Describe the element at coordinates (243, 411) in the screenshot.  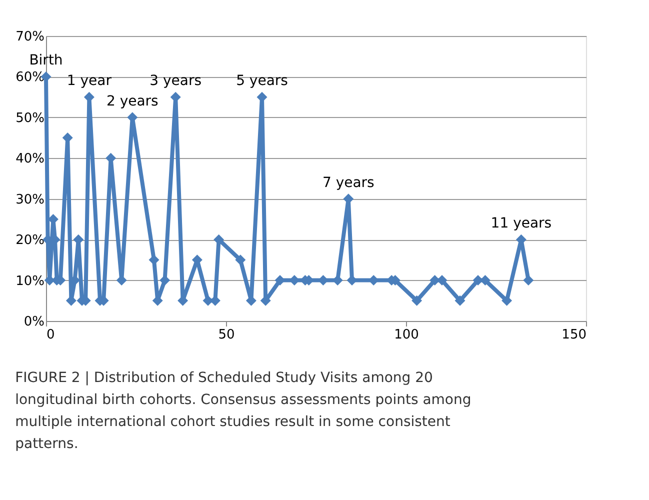
I see `caption: FIGURE 2 | Distribution of Scheduled Study Visits among 20 longitudinal birth cohorts. Consensus assessments points among multiple international cohort studies result in some consistent patterns.` at that location.